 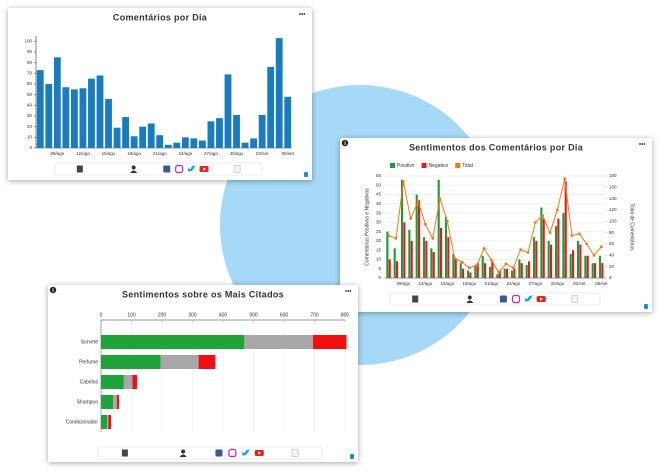 I want to click on user-icon, so click(x=469, y=297).